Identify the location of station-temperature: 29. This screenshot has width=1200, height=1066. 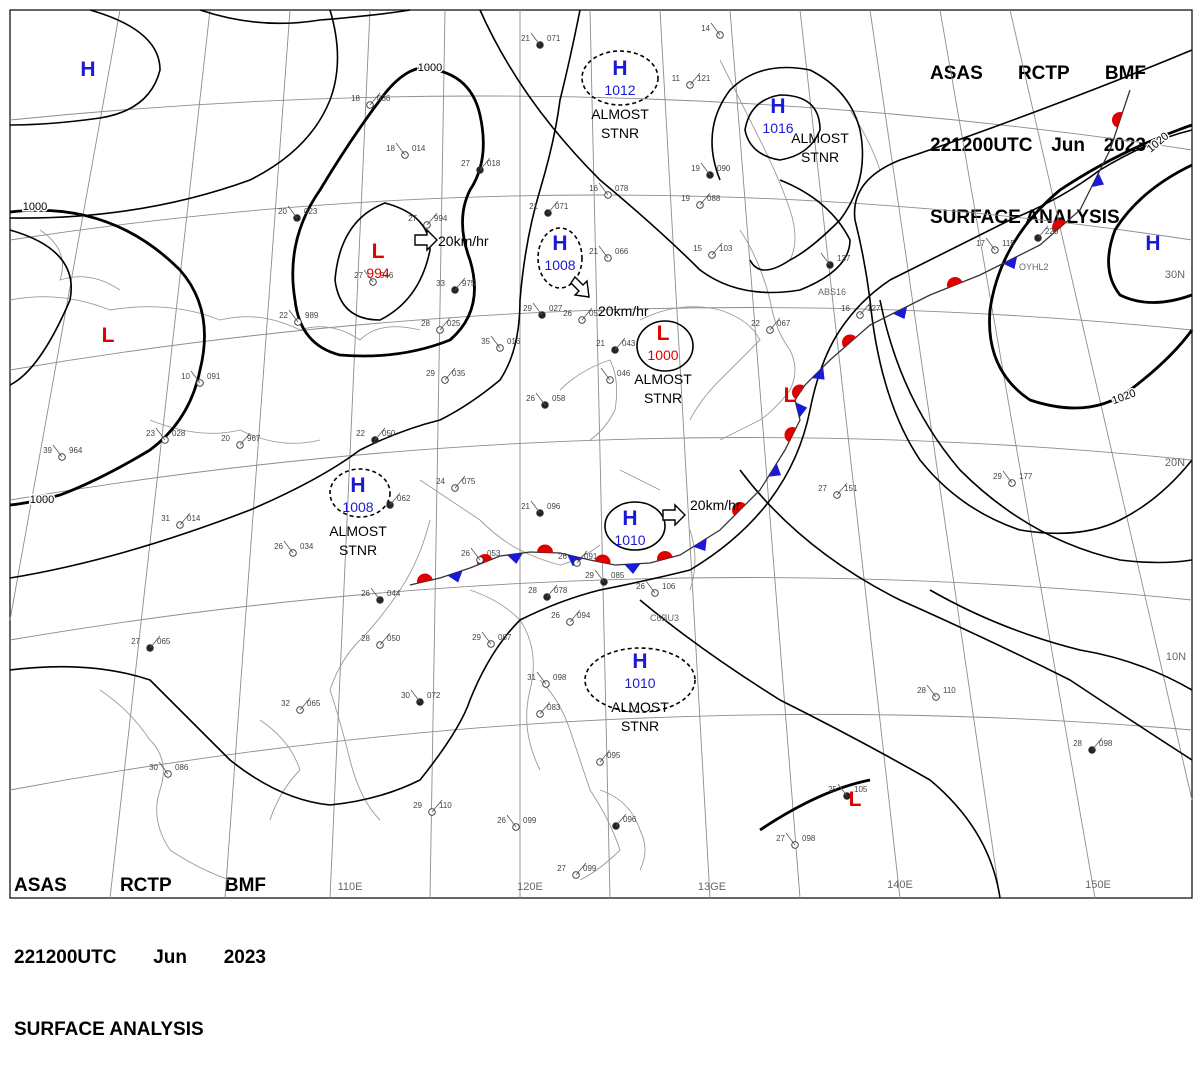
(430, 373).